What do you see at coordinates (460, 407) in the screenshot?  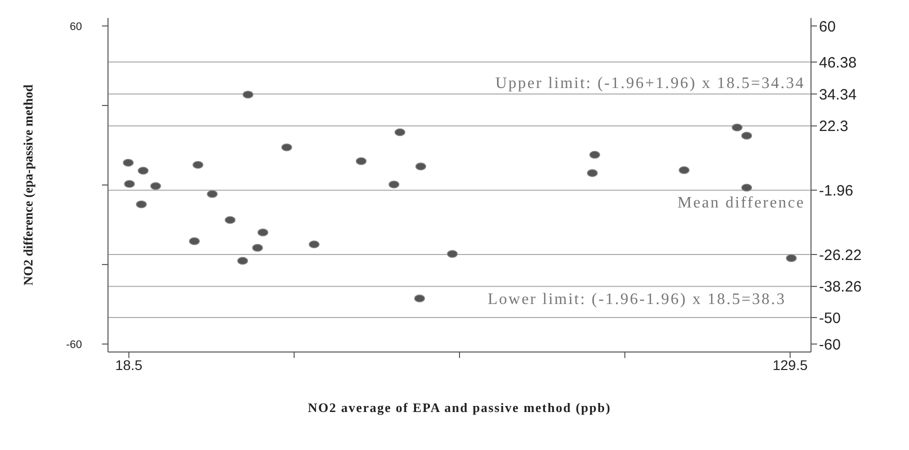 I see `x-axis-title: NO2 average of EPA and passive method (ppb)` at bounding box center [460, 407].